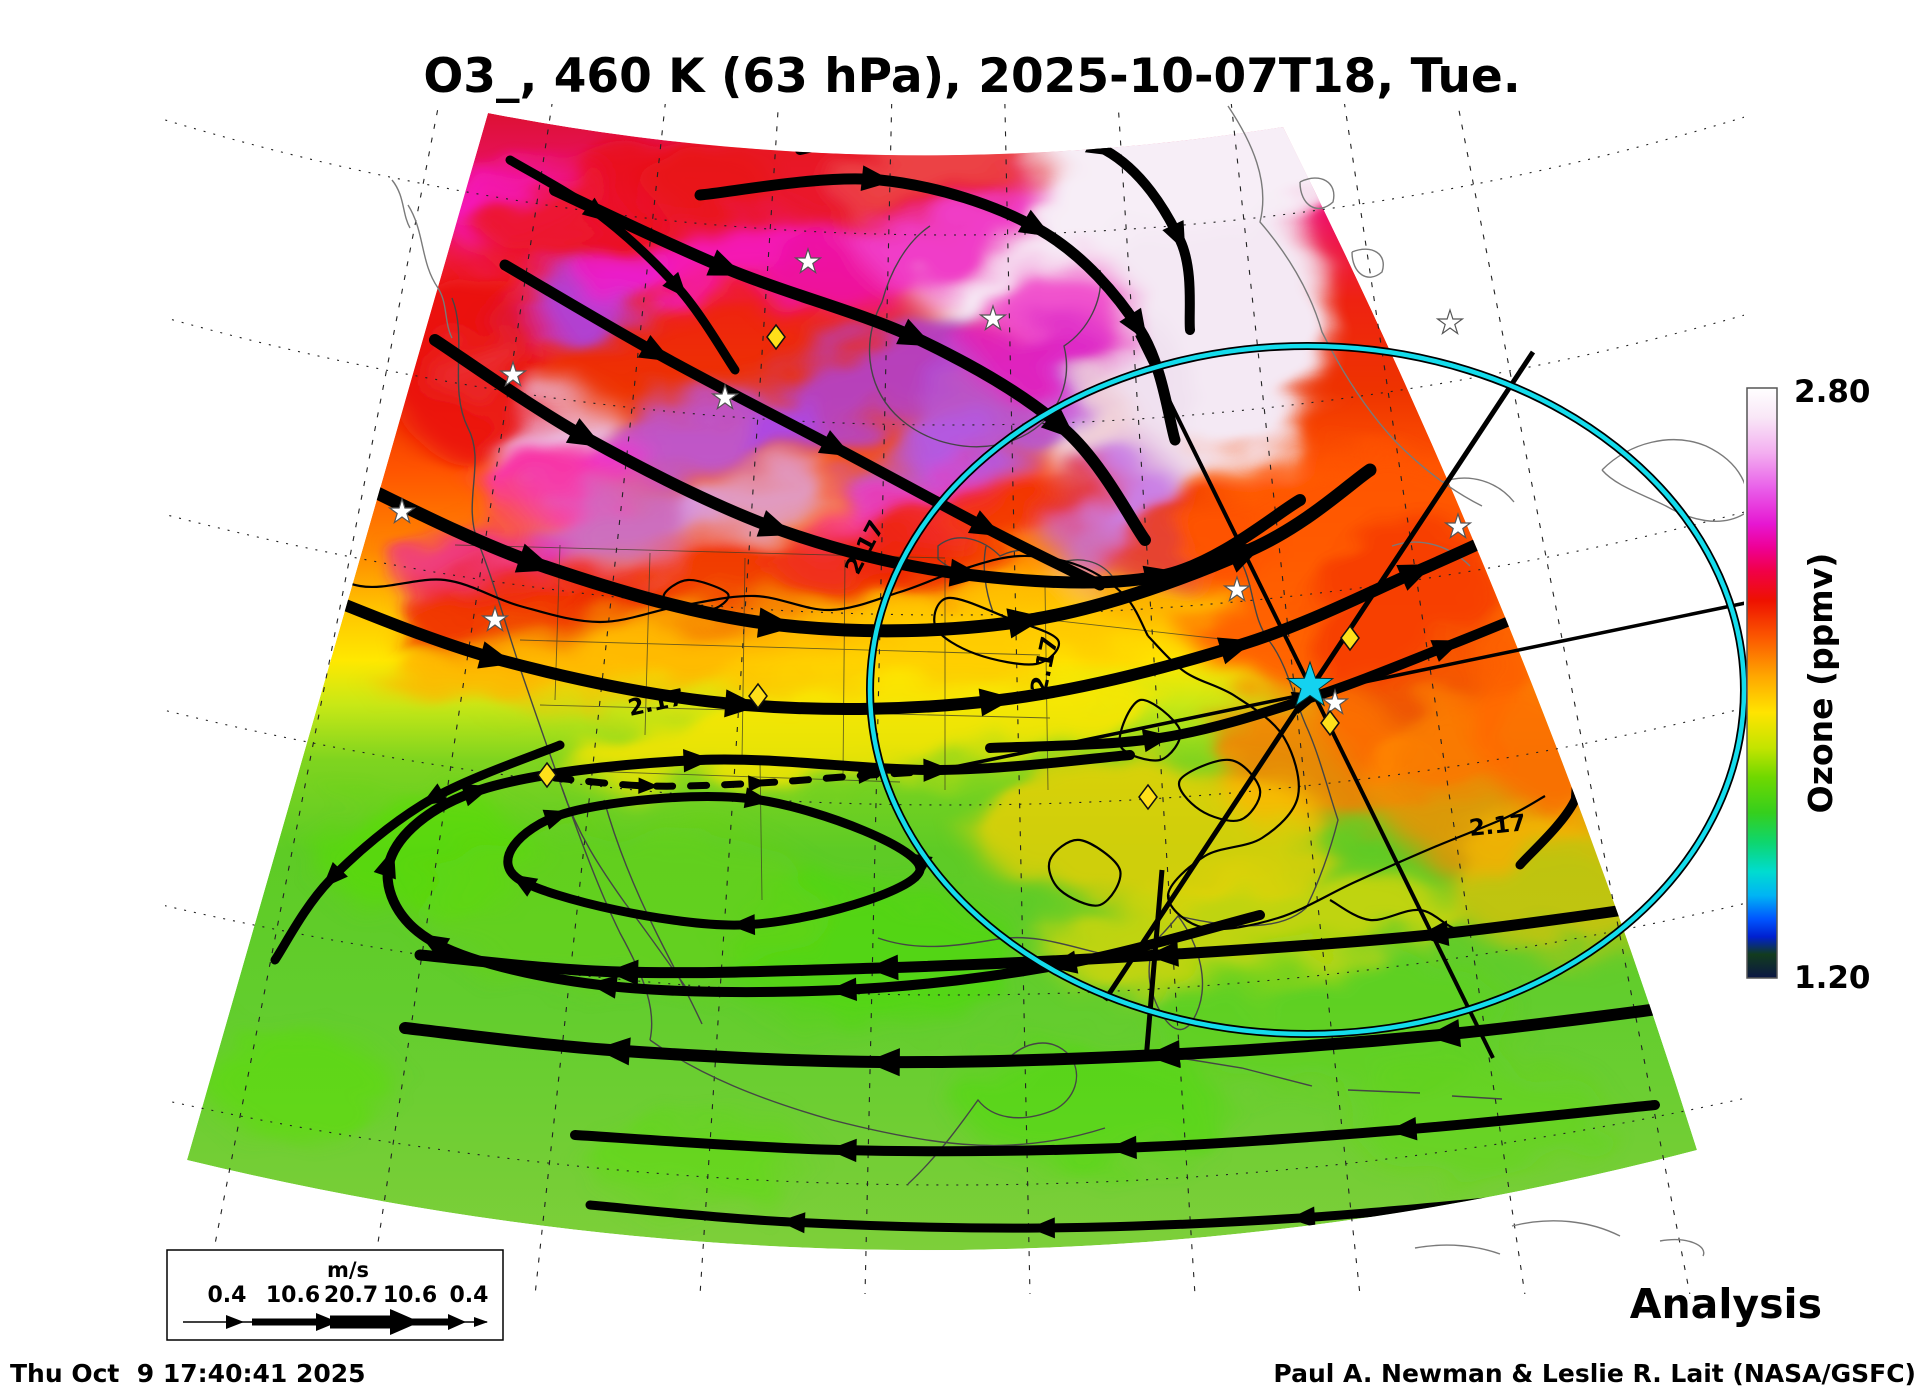  I want to click on coastline-labrador, so click(1355, 306).